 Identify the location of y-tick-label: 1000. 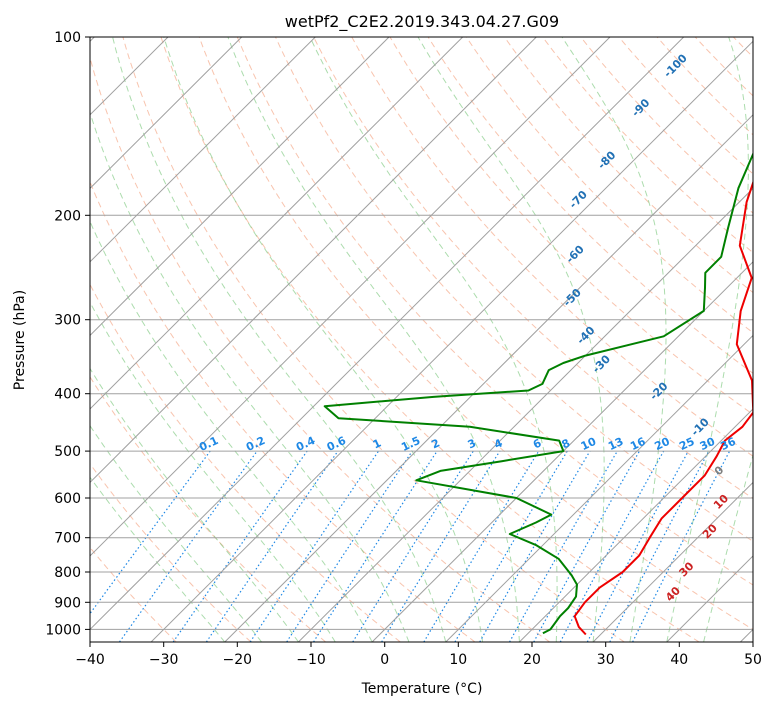
(63, 630).